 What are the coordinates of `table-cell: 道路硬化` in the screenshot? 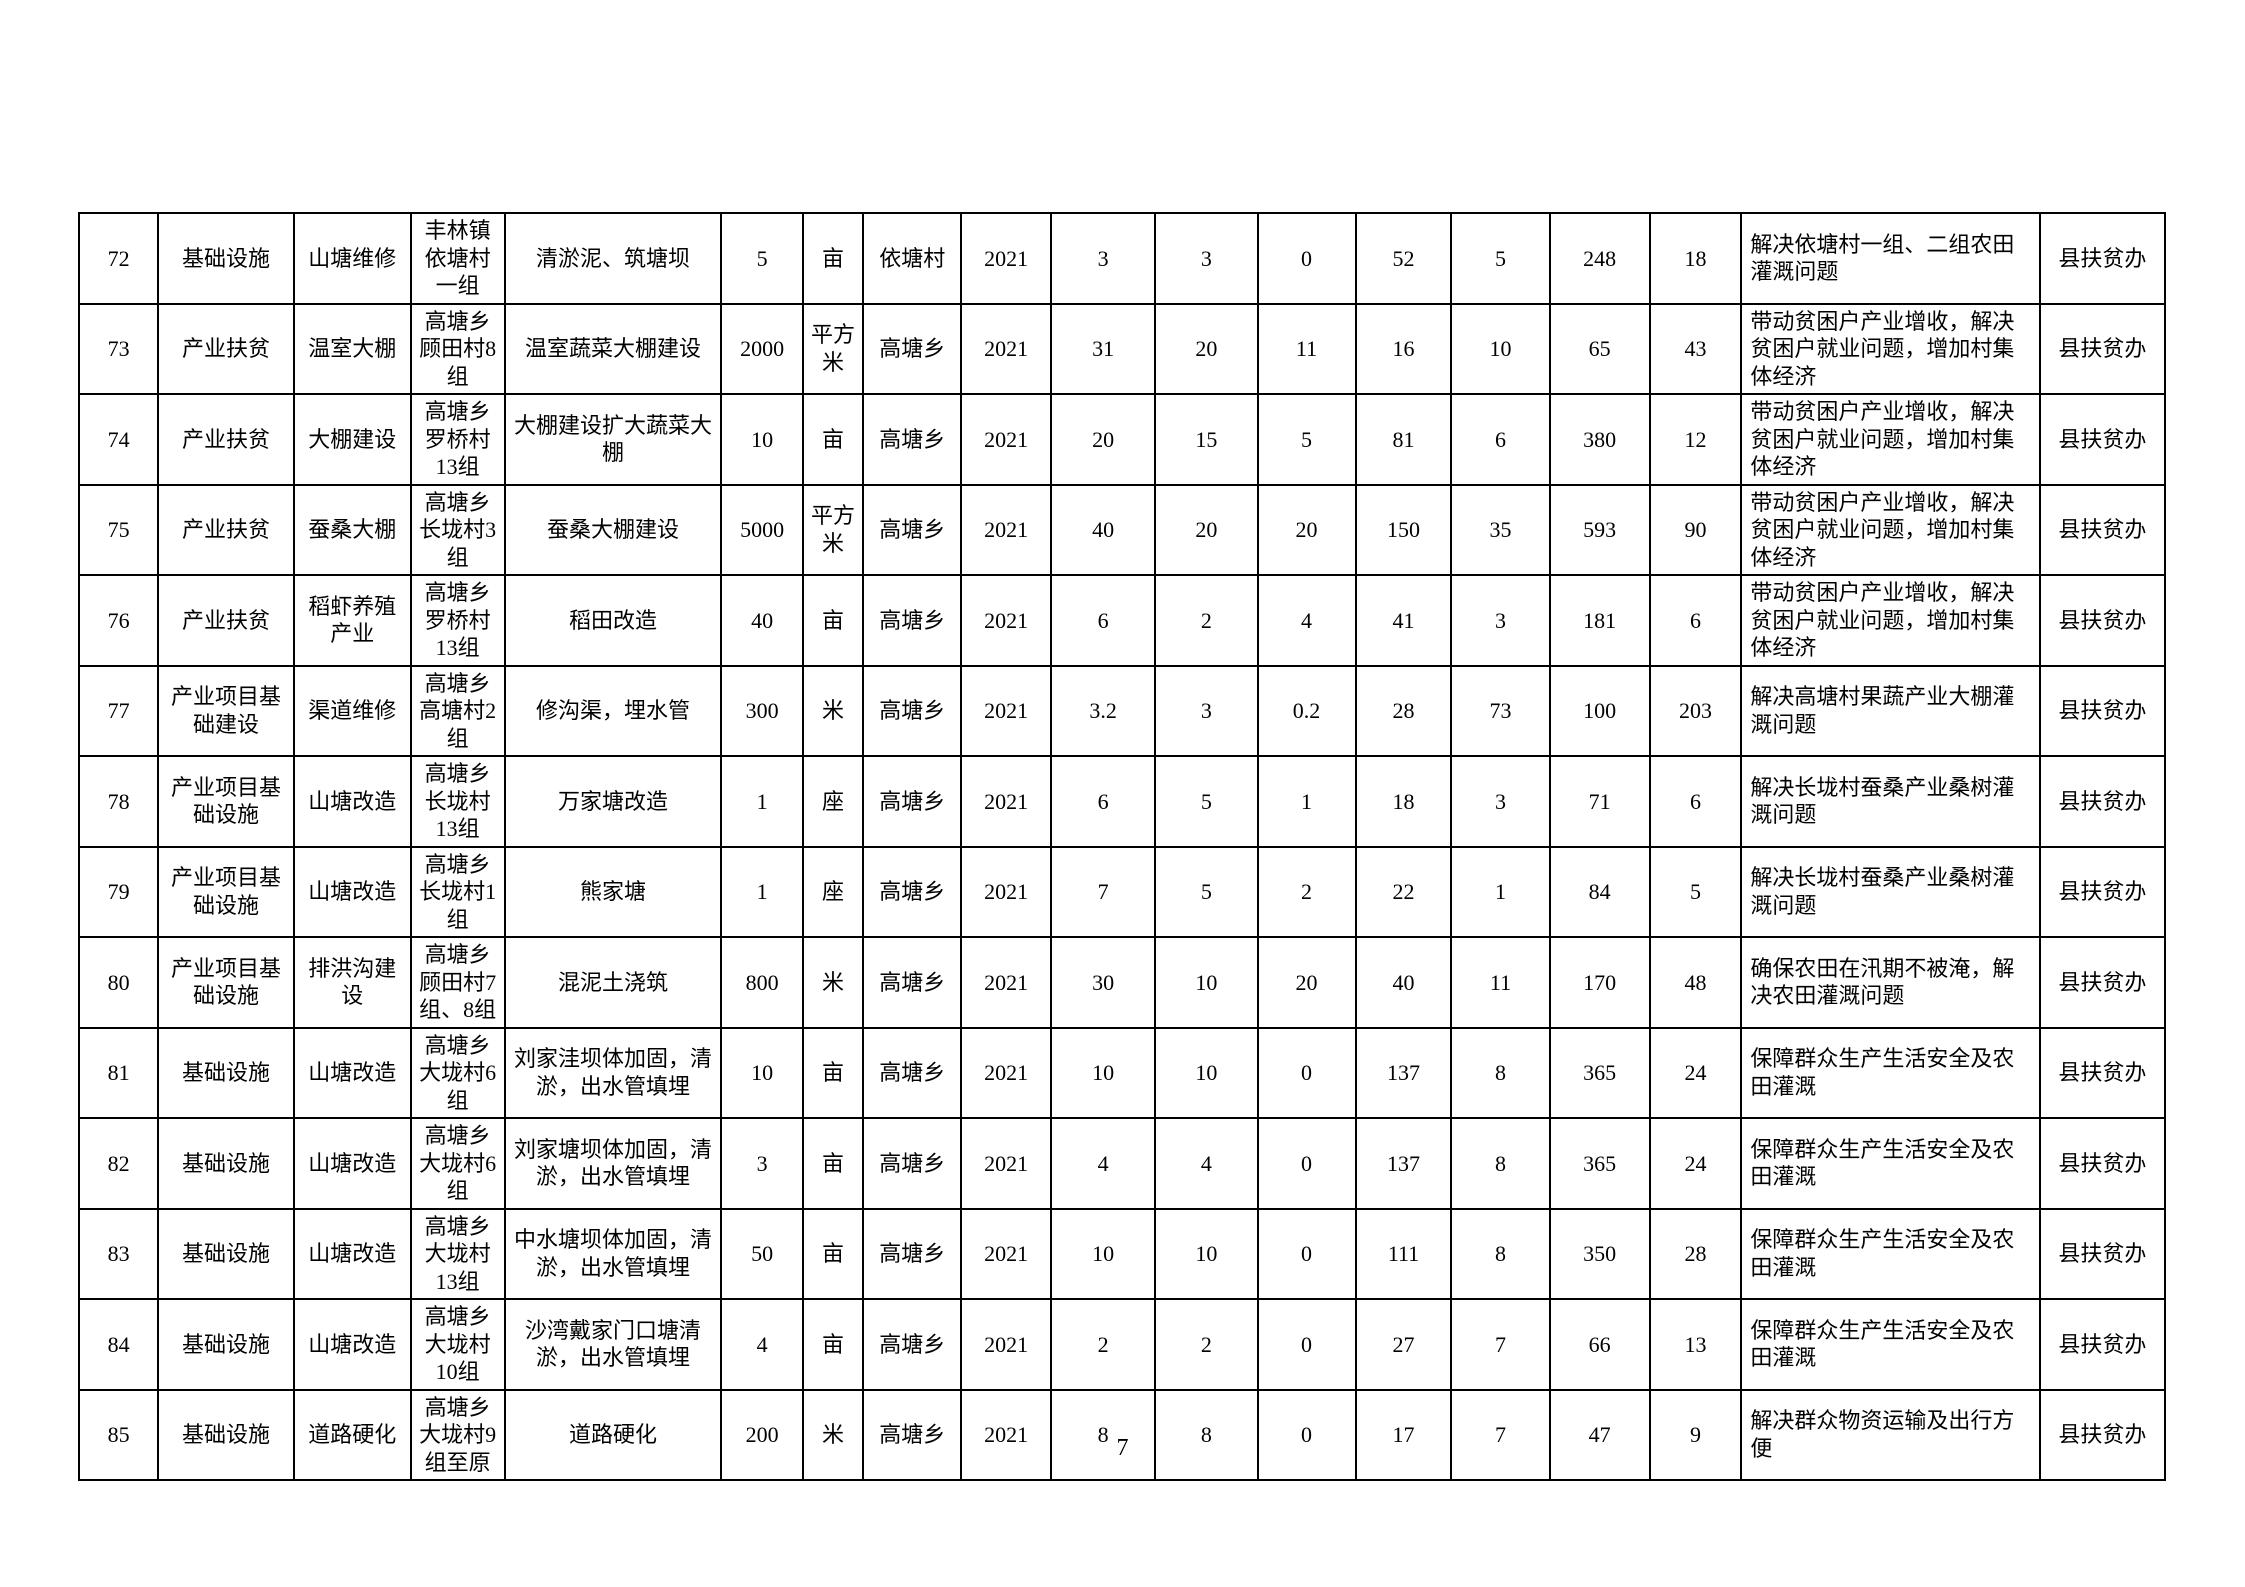 It's located at (613, 1434).